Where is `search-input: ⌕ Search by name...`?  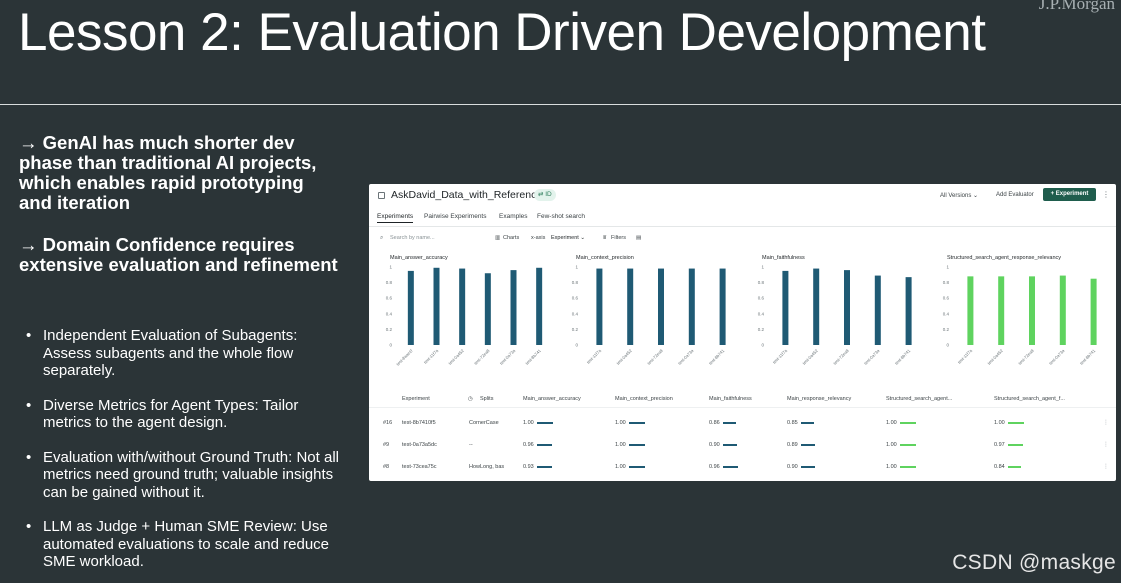
search-input: ⌕ Search by name... is located at coordinates (429, 239).